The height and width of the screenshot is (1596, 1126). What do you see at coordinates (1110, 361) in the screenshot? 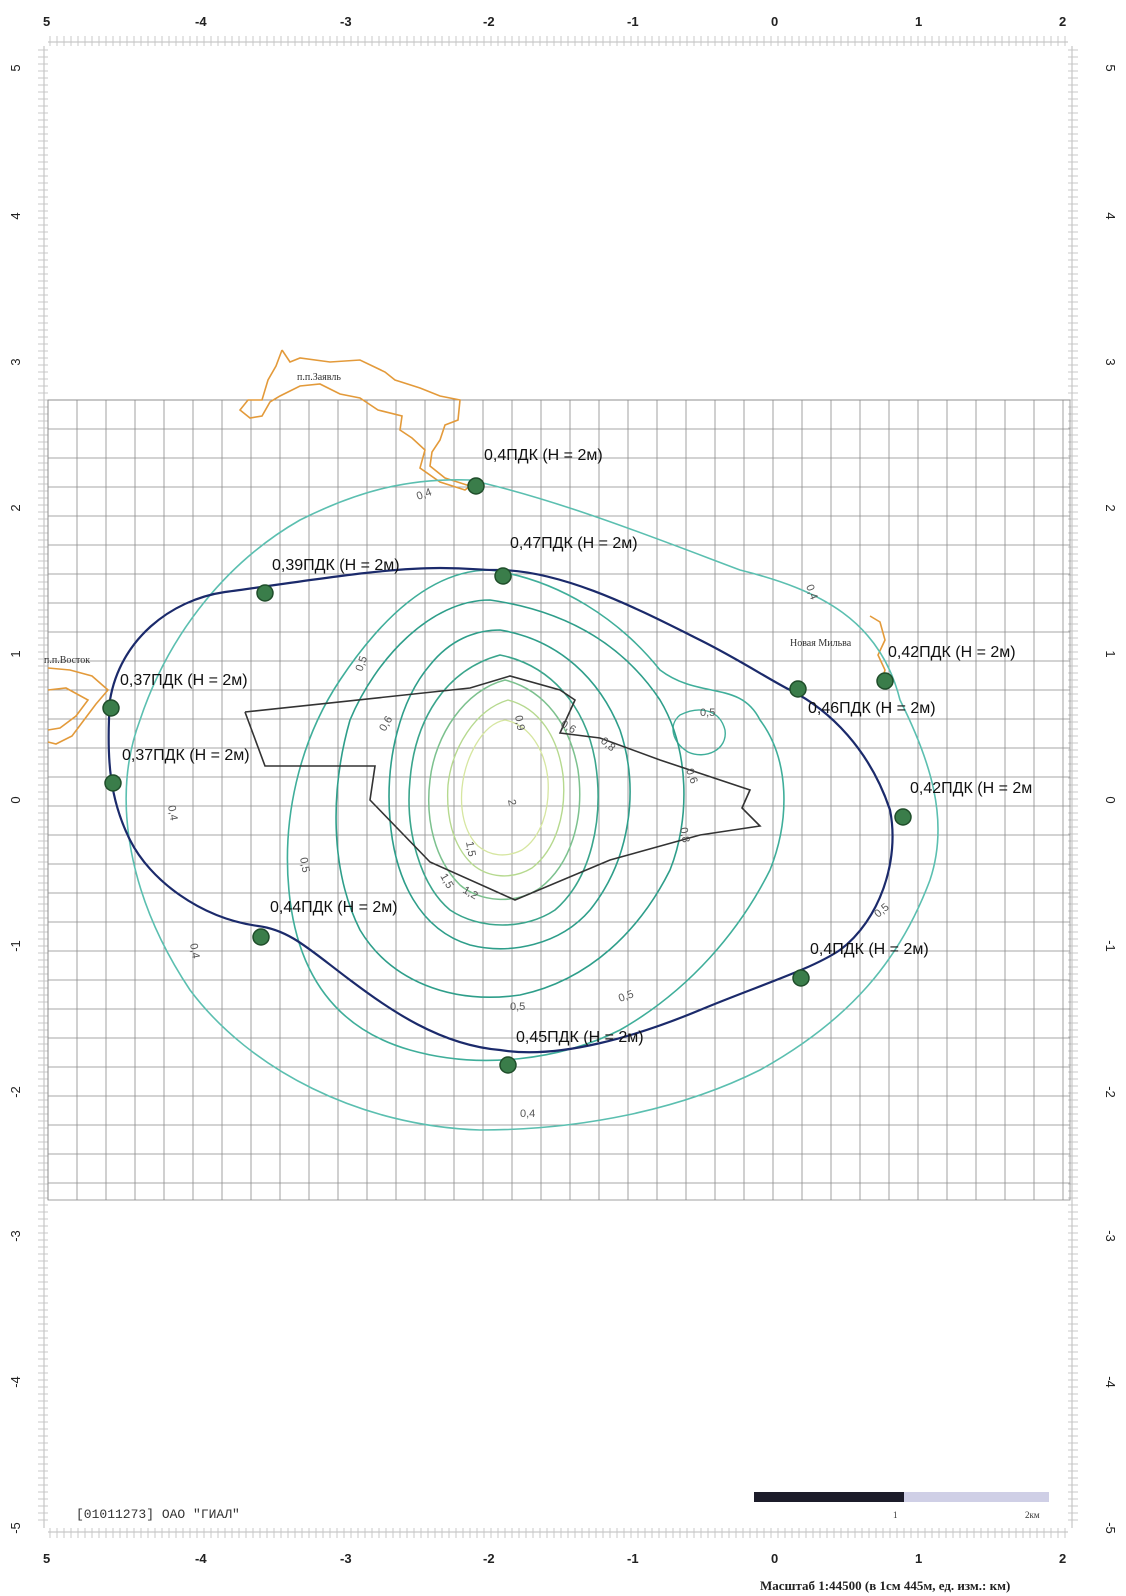
I see `y-tick-label-right: 3` at bounding box center [1110, 361].